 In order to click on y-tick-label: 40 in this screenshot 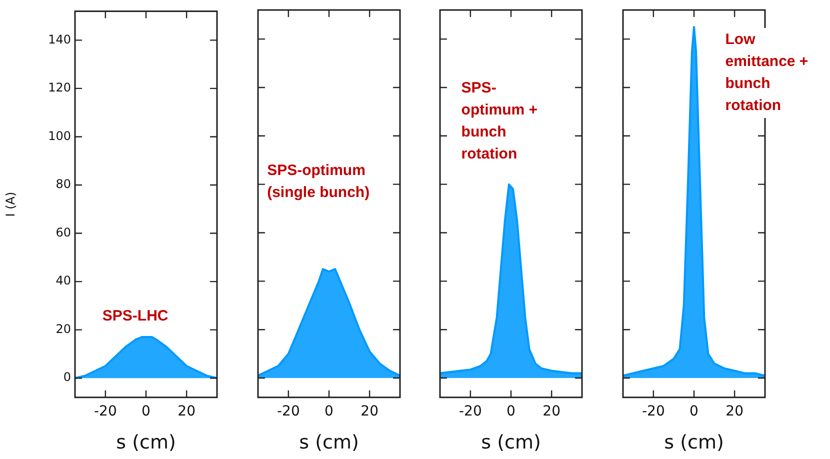, I will do `click(63, 281)`.